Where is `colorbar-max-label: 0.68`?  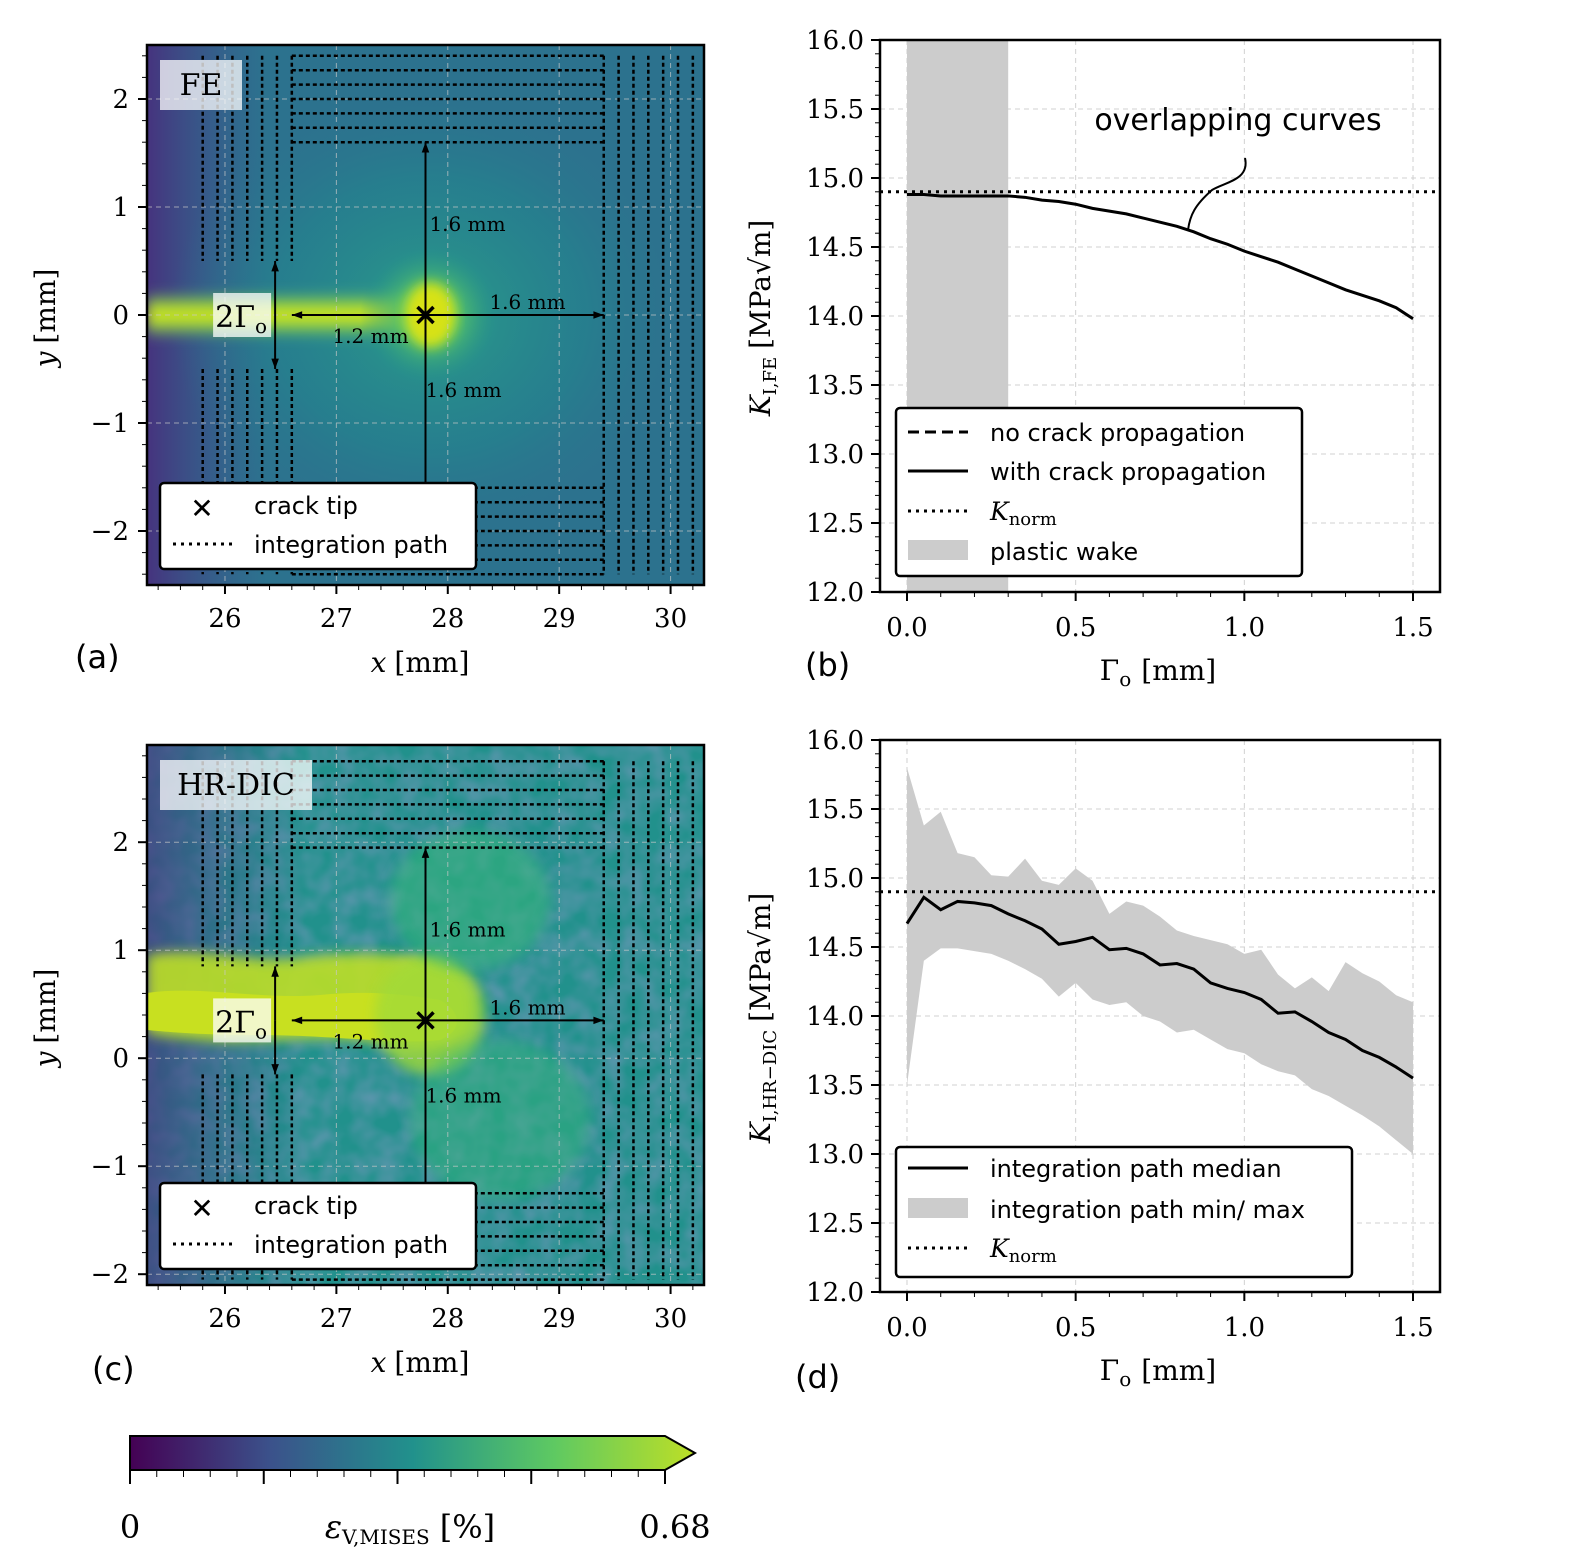 colorbar-max-label: 0.68 is located at coordinates (674, 1527).